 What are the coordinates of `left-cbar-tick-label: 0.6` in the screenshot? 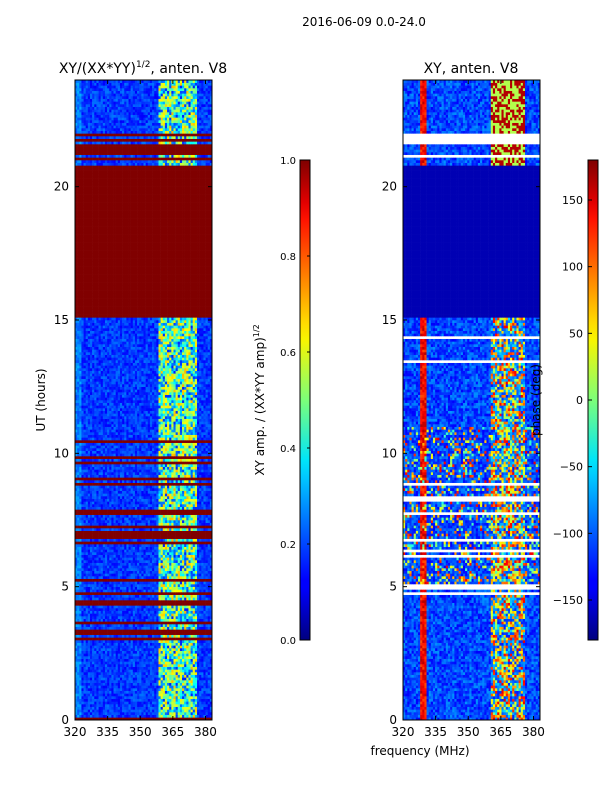 It's located at (288, 353).